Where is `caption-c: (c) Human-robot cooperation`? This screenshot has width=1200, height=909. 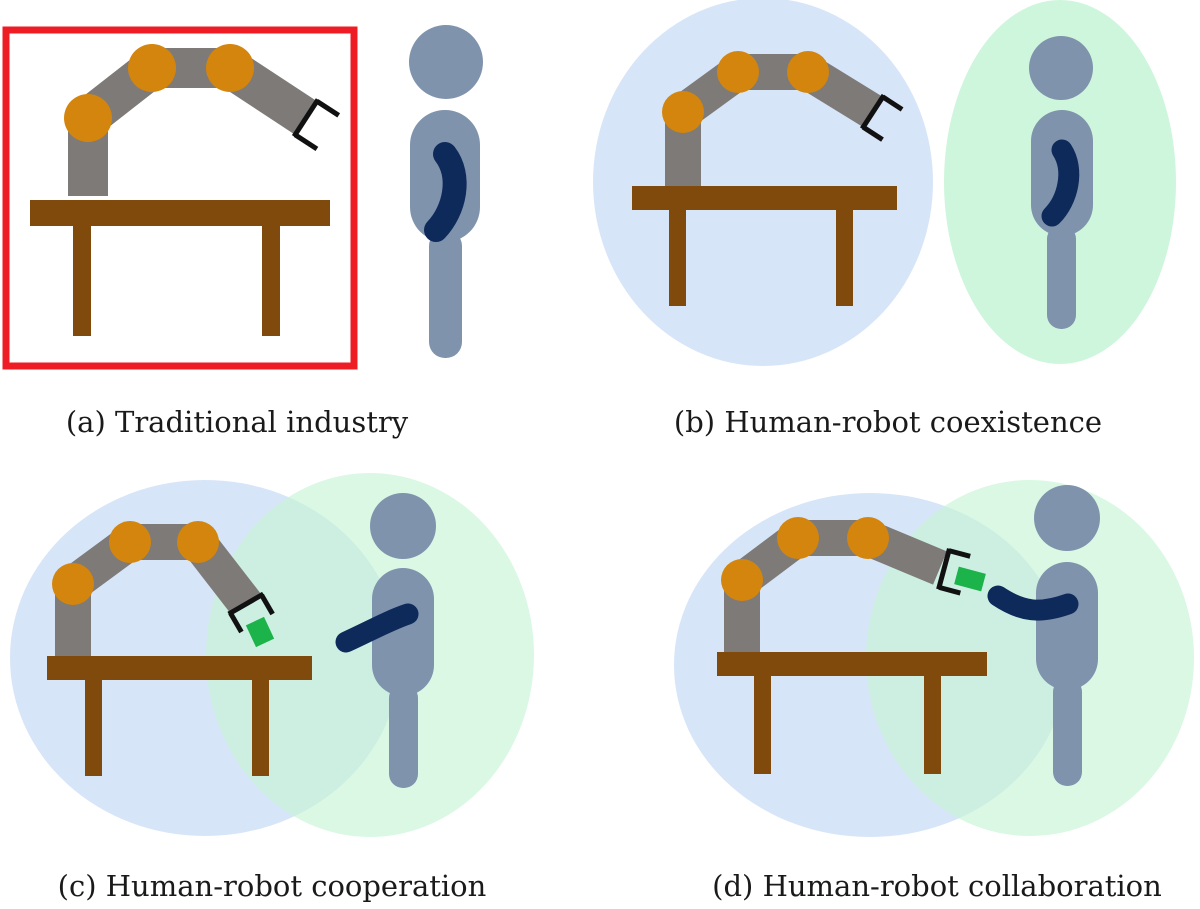
caption-c: (c) Human-robot cooperation is located at coordinates (272, 886).